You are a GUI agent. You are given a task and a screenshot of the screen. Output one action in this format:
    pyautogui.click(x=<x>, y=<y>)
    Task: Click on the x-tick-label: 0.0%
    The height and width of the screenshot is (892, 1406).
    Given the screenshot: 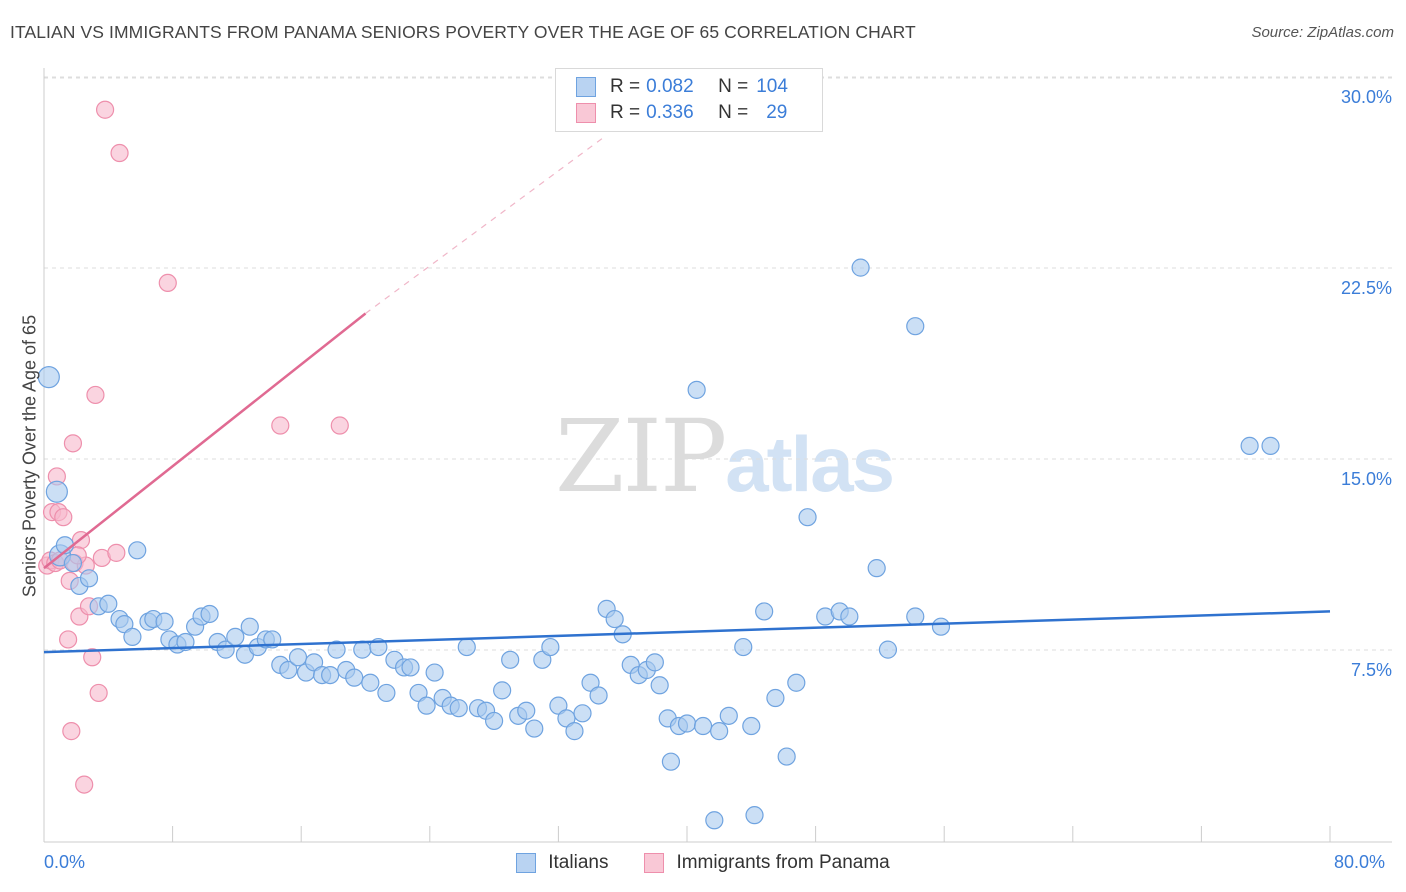 What is the action you would take?
    pyautogui.click(x=65, y=862)
    